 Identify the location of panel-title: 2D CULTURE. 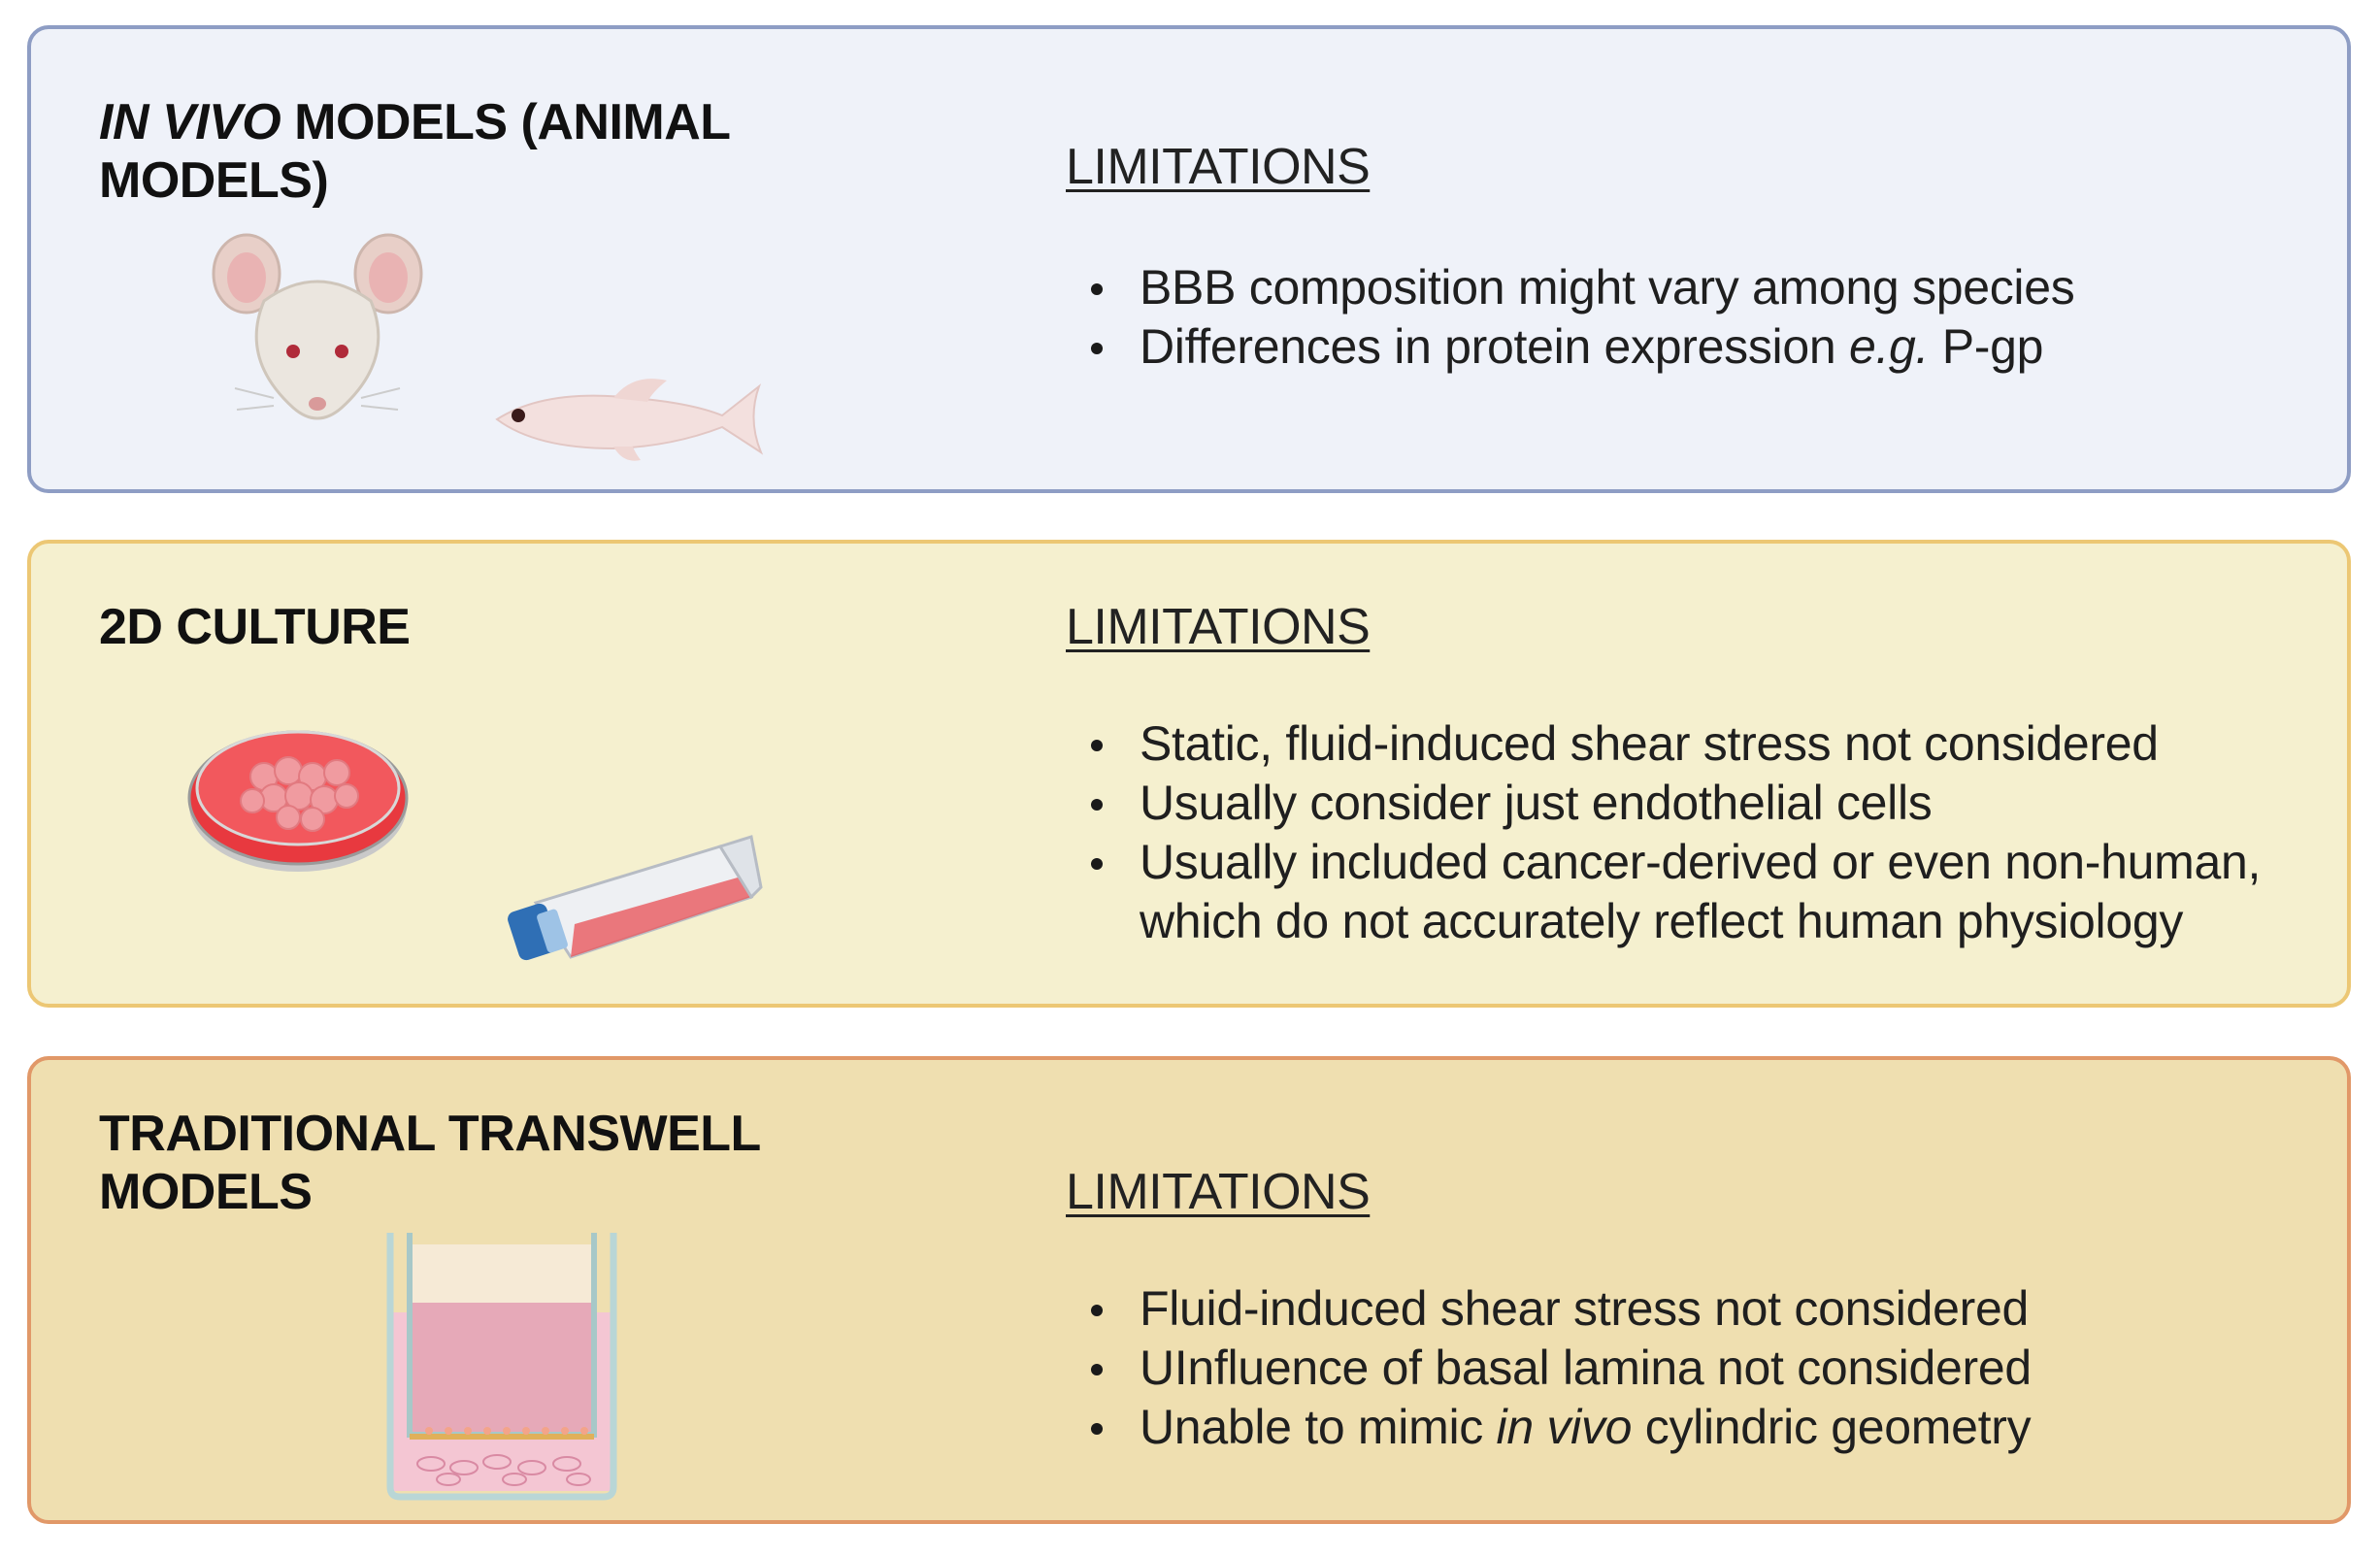
(255, 627).